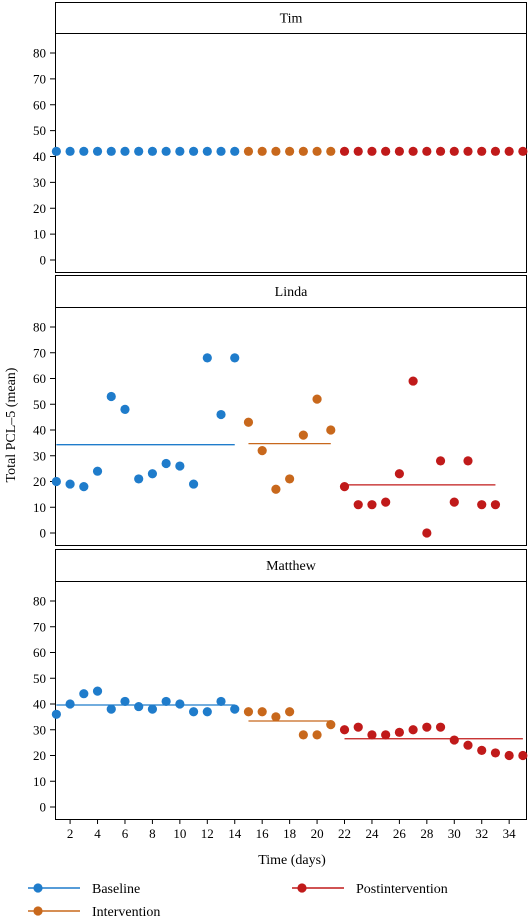  What do you see at coordinates (510, 833) in the screenshot?
I see `x-tick-label: 34` at bounding box center [510, 833].